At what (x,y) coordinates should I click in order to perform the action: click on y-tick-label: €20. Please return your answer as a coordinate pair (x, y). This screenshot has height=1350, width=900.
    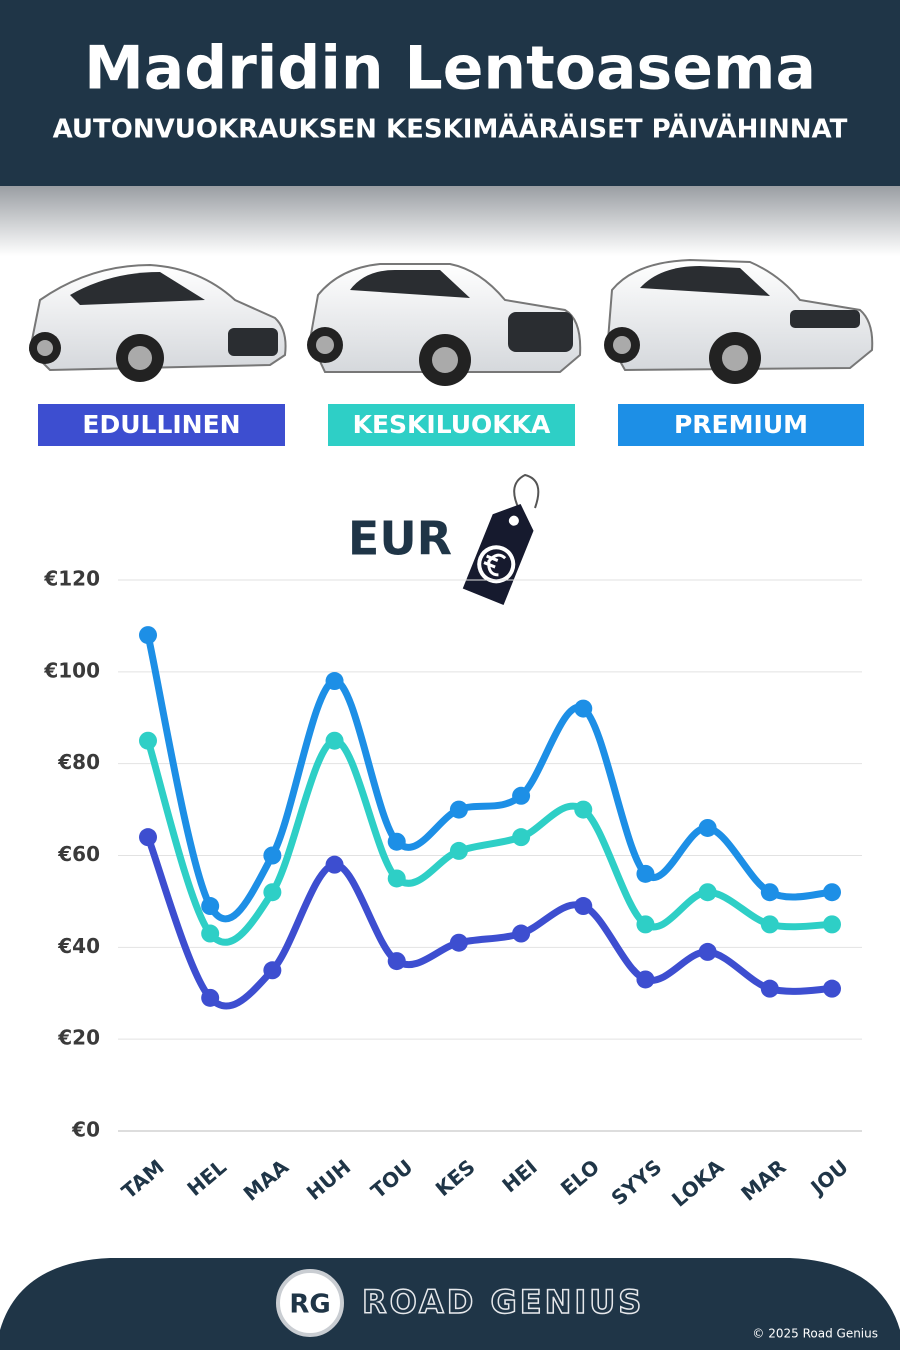
    Looking at the image, I should click on (78, 1038).